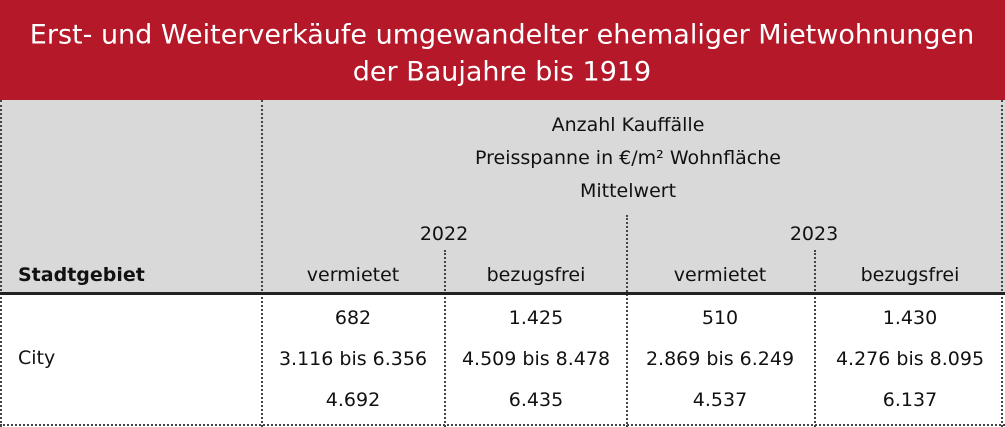 This screenshot has height=427, width=1005. I want to click on header-rule, so click(502, 293).